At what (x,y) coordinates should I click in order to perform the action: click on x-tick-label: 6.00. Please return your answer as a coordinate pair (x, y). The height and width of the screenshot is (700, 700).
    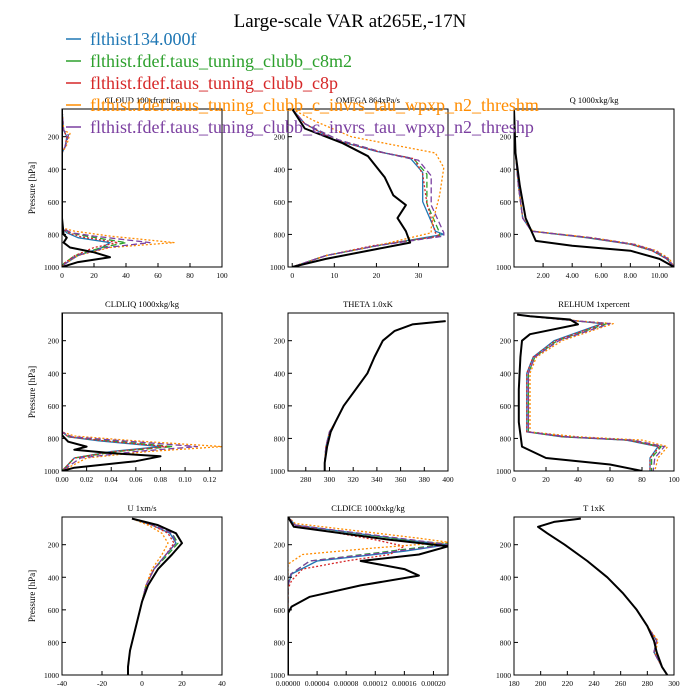
    Looking at the image, I should click on (601, 275).